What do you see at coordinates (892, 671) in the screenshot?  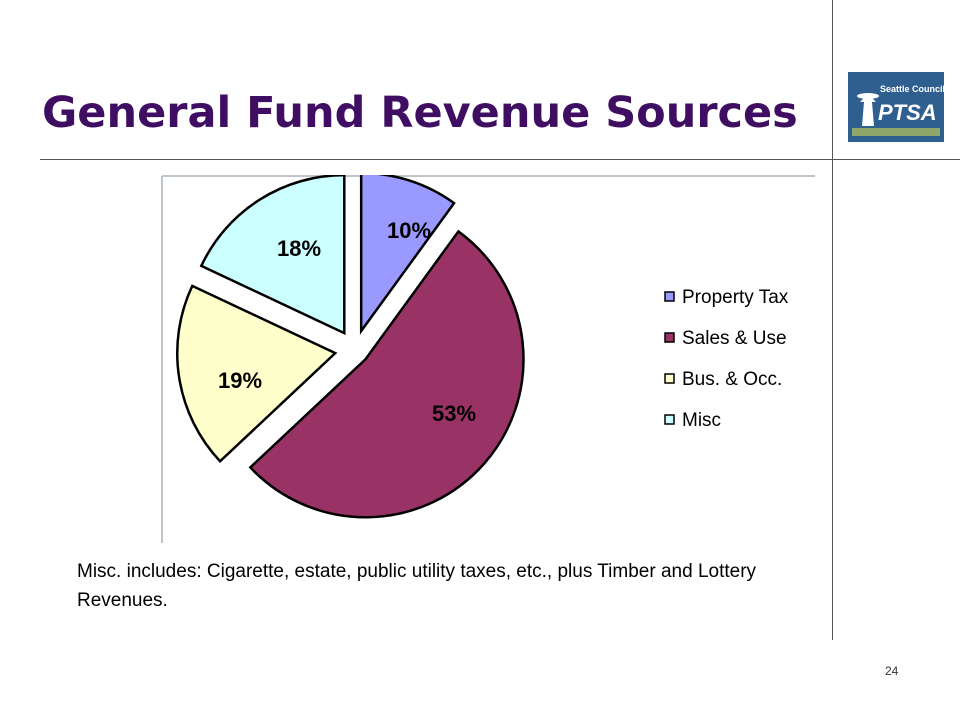 I see `page-number: 24` at bounding box center [892, 671].